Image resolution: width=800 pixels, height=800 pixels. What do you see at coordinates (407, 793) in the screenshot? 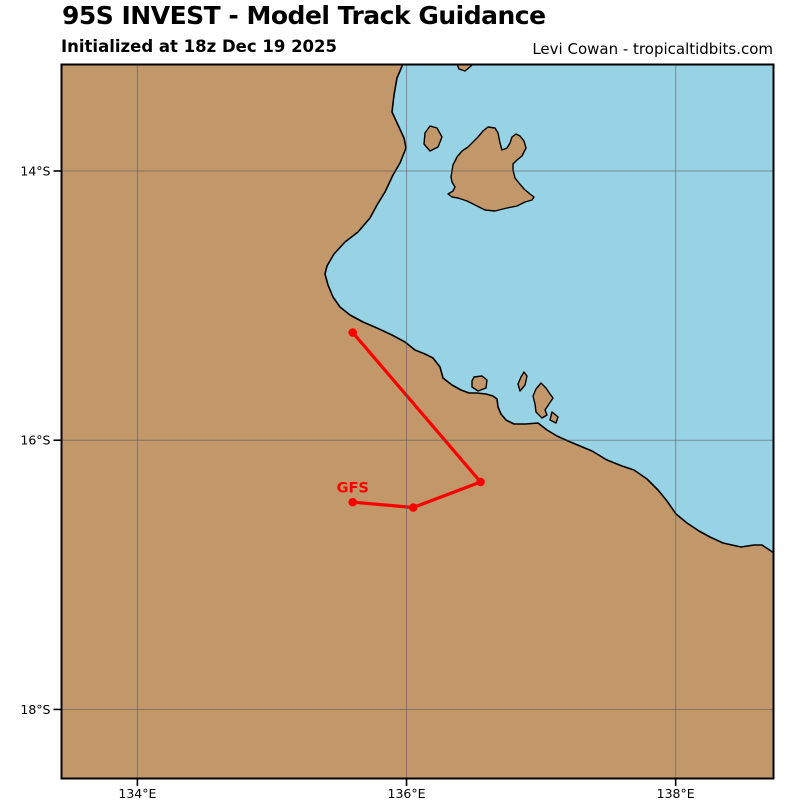
I see `x-tick-label: 136°E` at bounding box center [407, 793].